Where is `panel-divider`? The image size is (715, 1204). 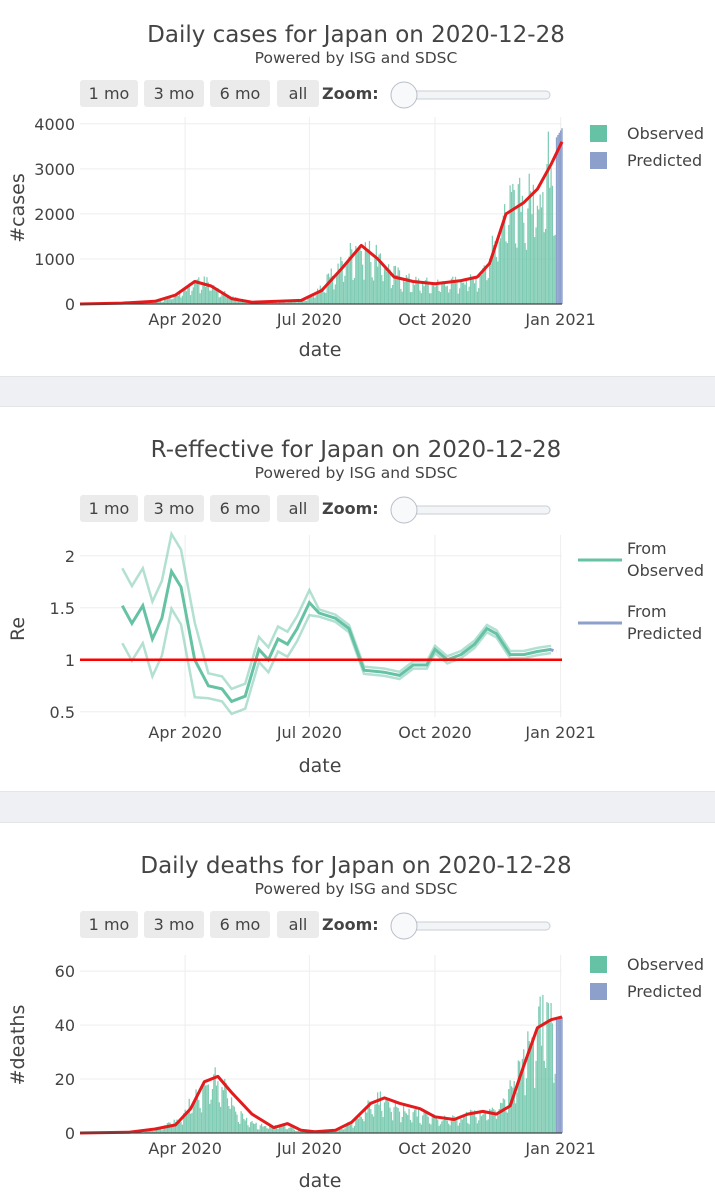
panel-divider is located at coordinates (357, 391).